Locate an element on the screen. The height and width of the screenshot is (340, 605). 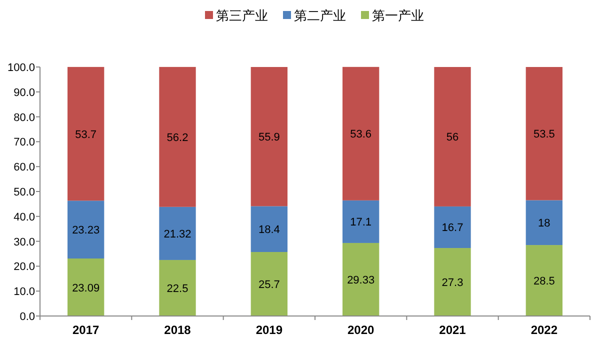
data-label: 27.3 is located at coordinates (453, 283).